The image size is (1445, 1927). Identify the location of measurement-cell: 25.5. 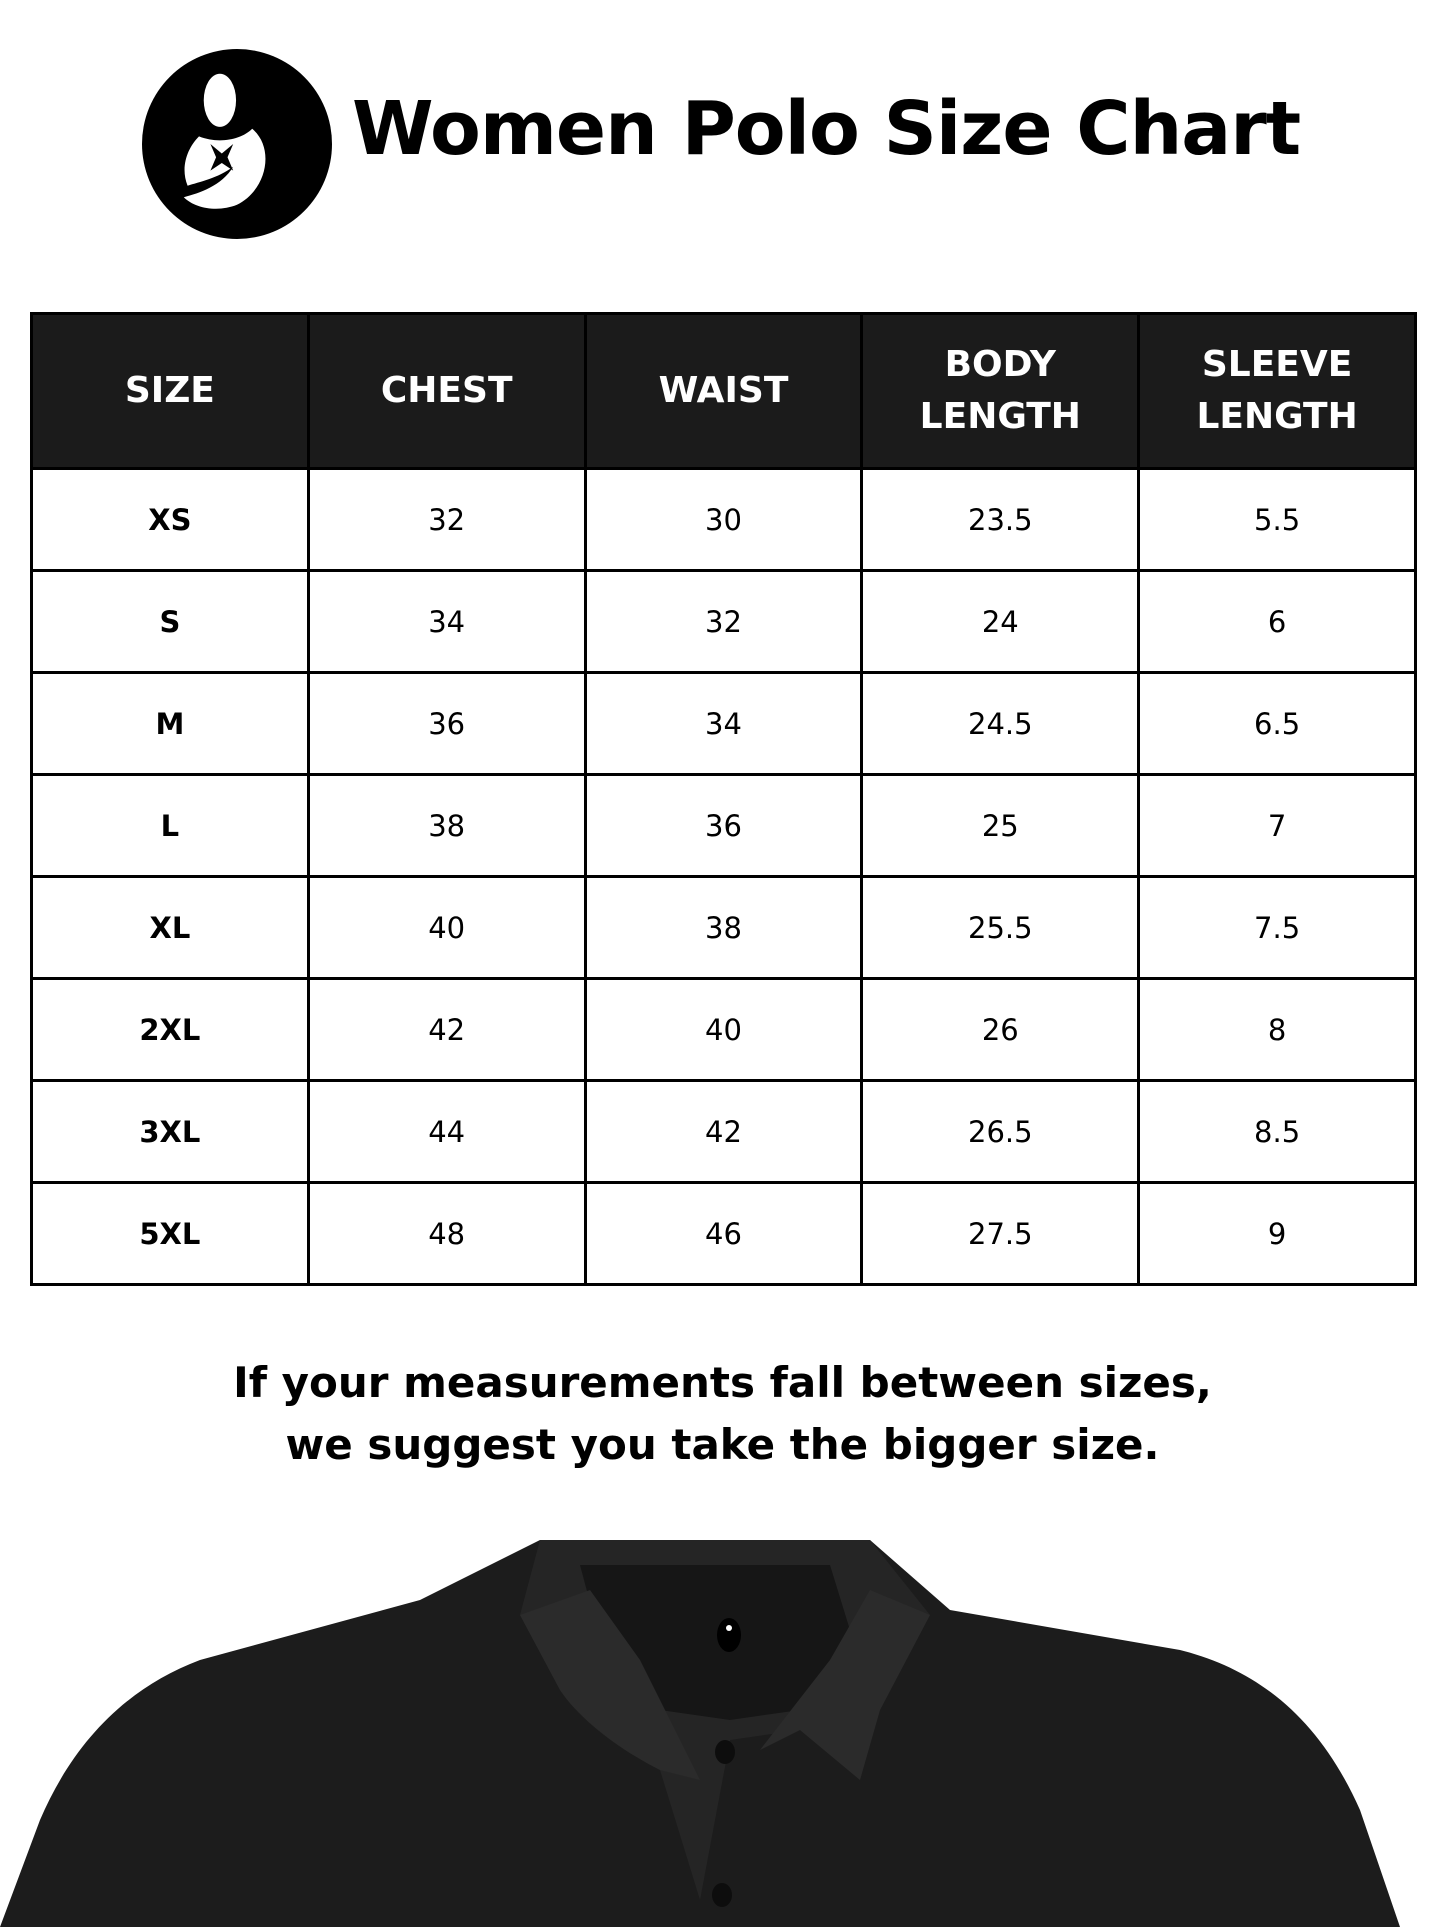
(1000, 927).